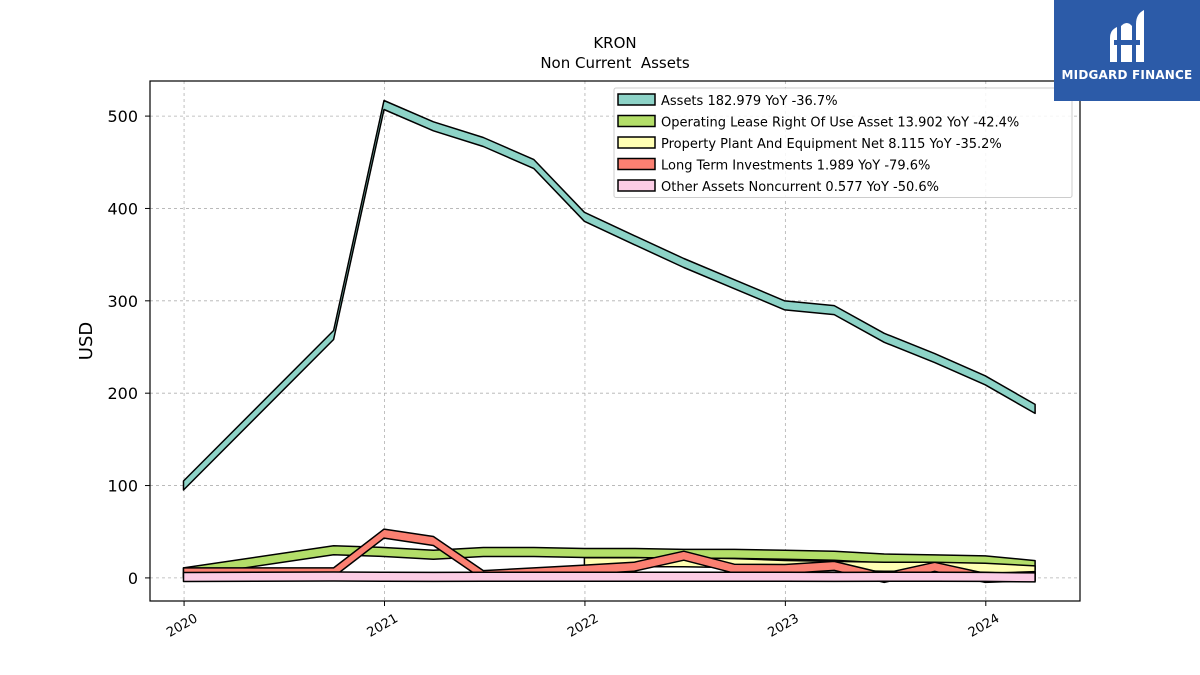 The height and width of the screenshot is (675, 1200). What do you see at coordinates (122, 393) in the screenshot?
I see `y-tick-label: 200` at bounding box center [122, 393].